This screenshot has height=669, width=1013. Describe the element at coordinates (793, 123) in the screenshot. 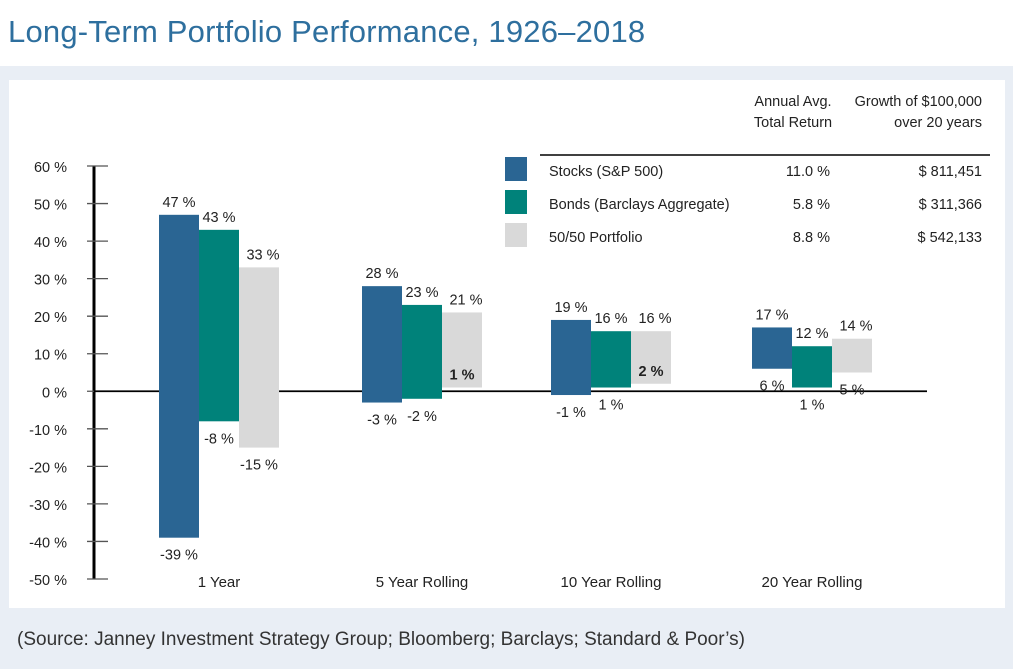

I see `legend-header-return-2: Total Return` at that location.